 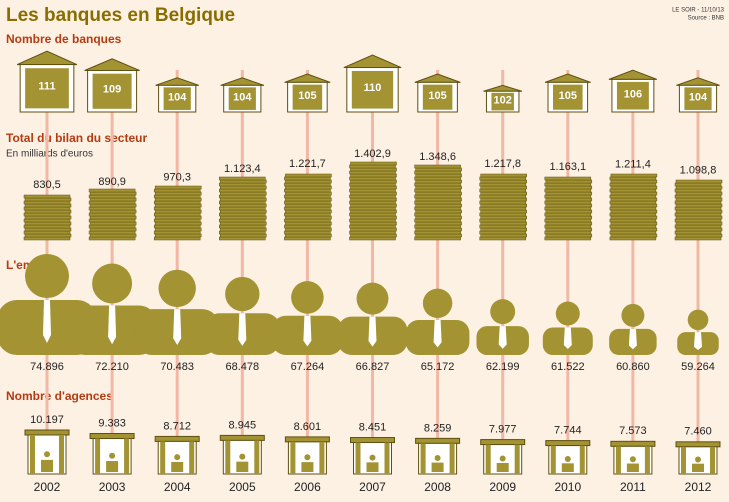 I want to click on bank-icon, so click(x=698, y=95).